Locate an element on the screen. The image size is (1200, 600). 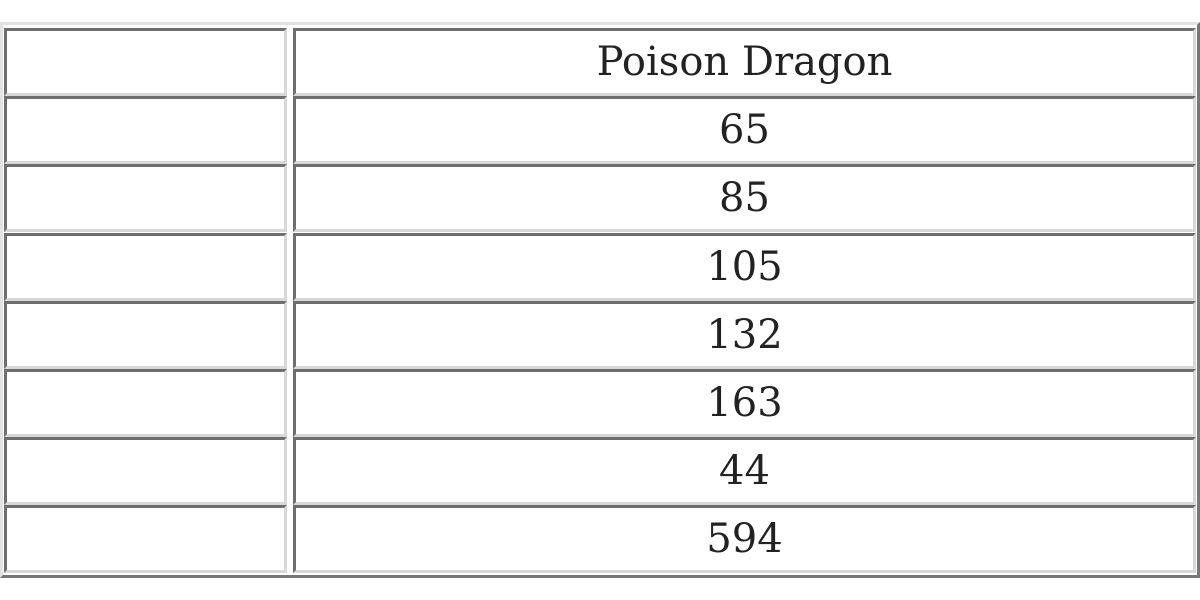
table-cell: 594 is located at coordinates (744, 539).